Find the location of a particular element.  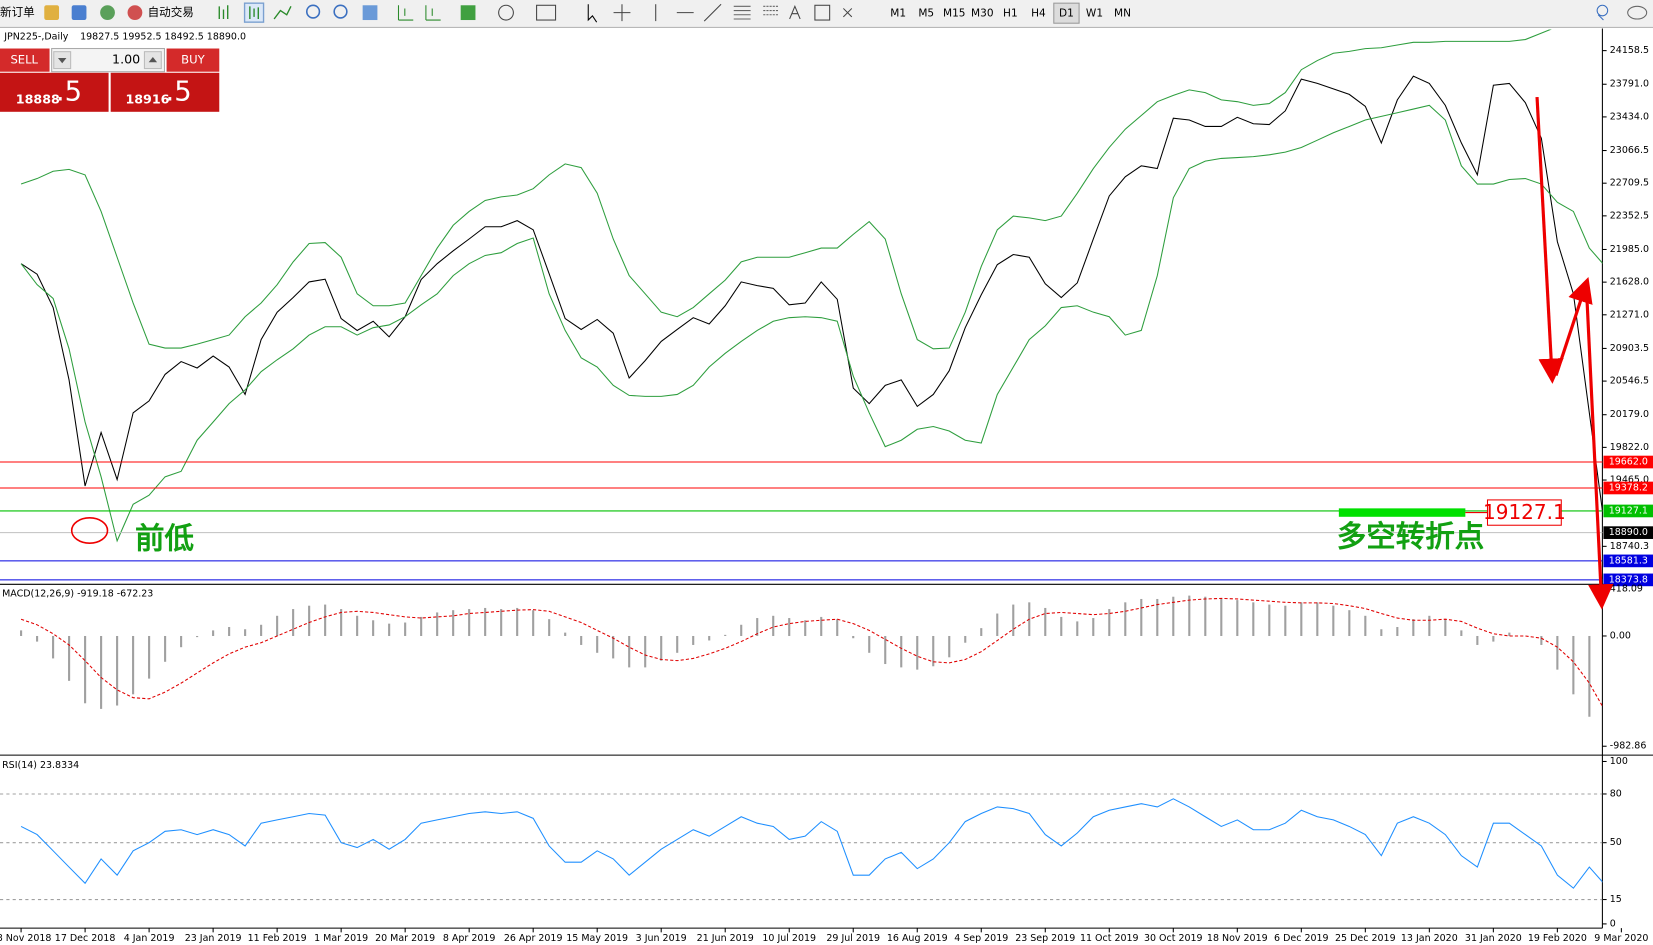

sell-price-box is located at coordinates (54, 92).